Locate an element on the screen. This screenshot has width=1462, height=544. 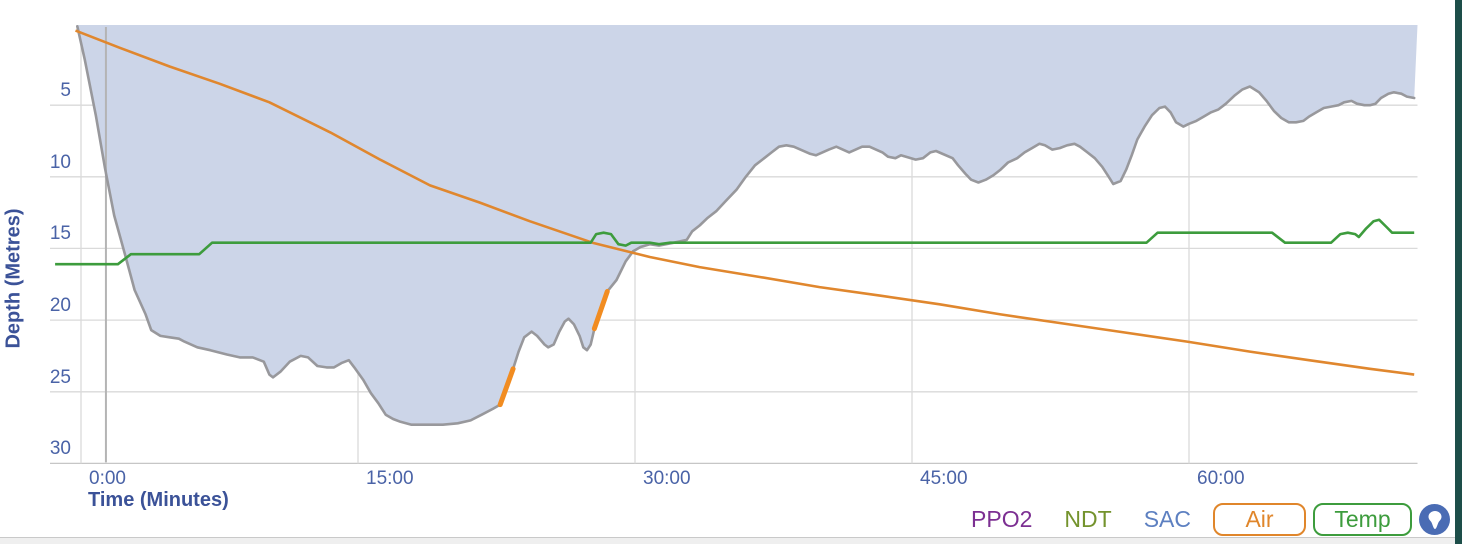
logo-button is located at coordinates (1434, 519).